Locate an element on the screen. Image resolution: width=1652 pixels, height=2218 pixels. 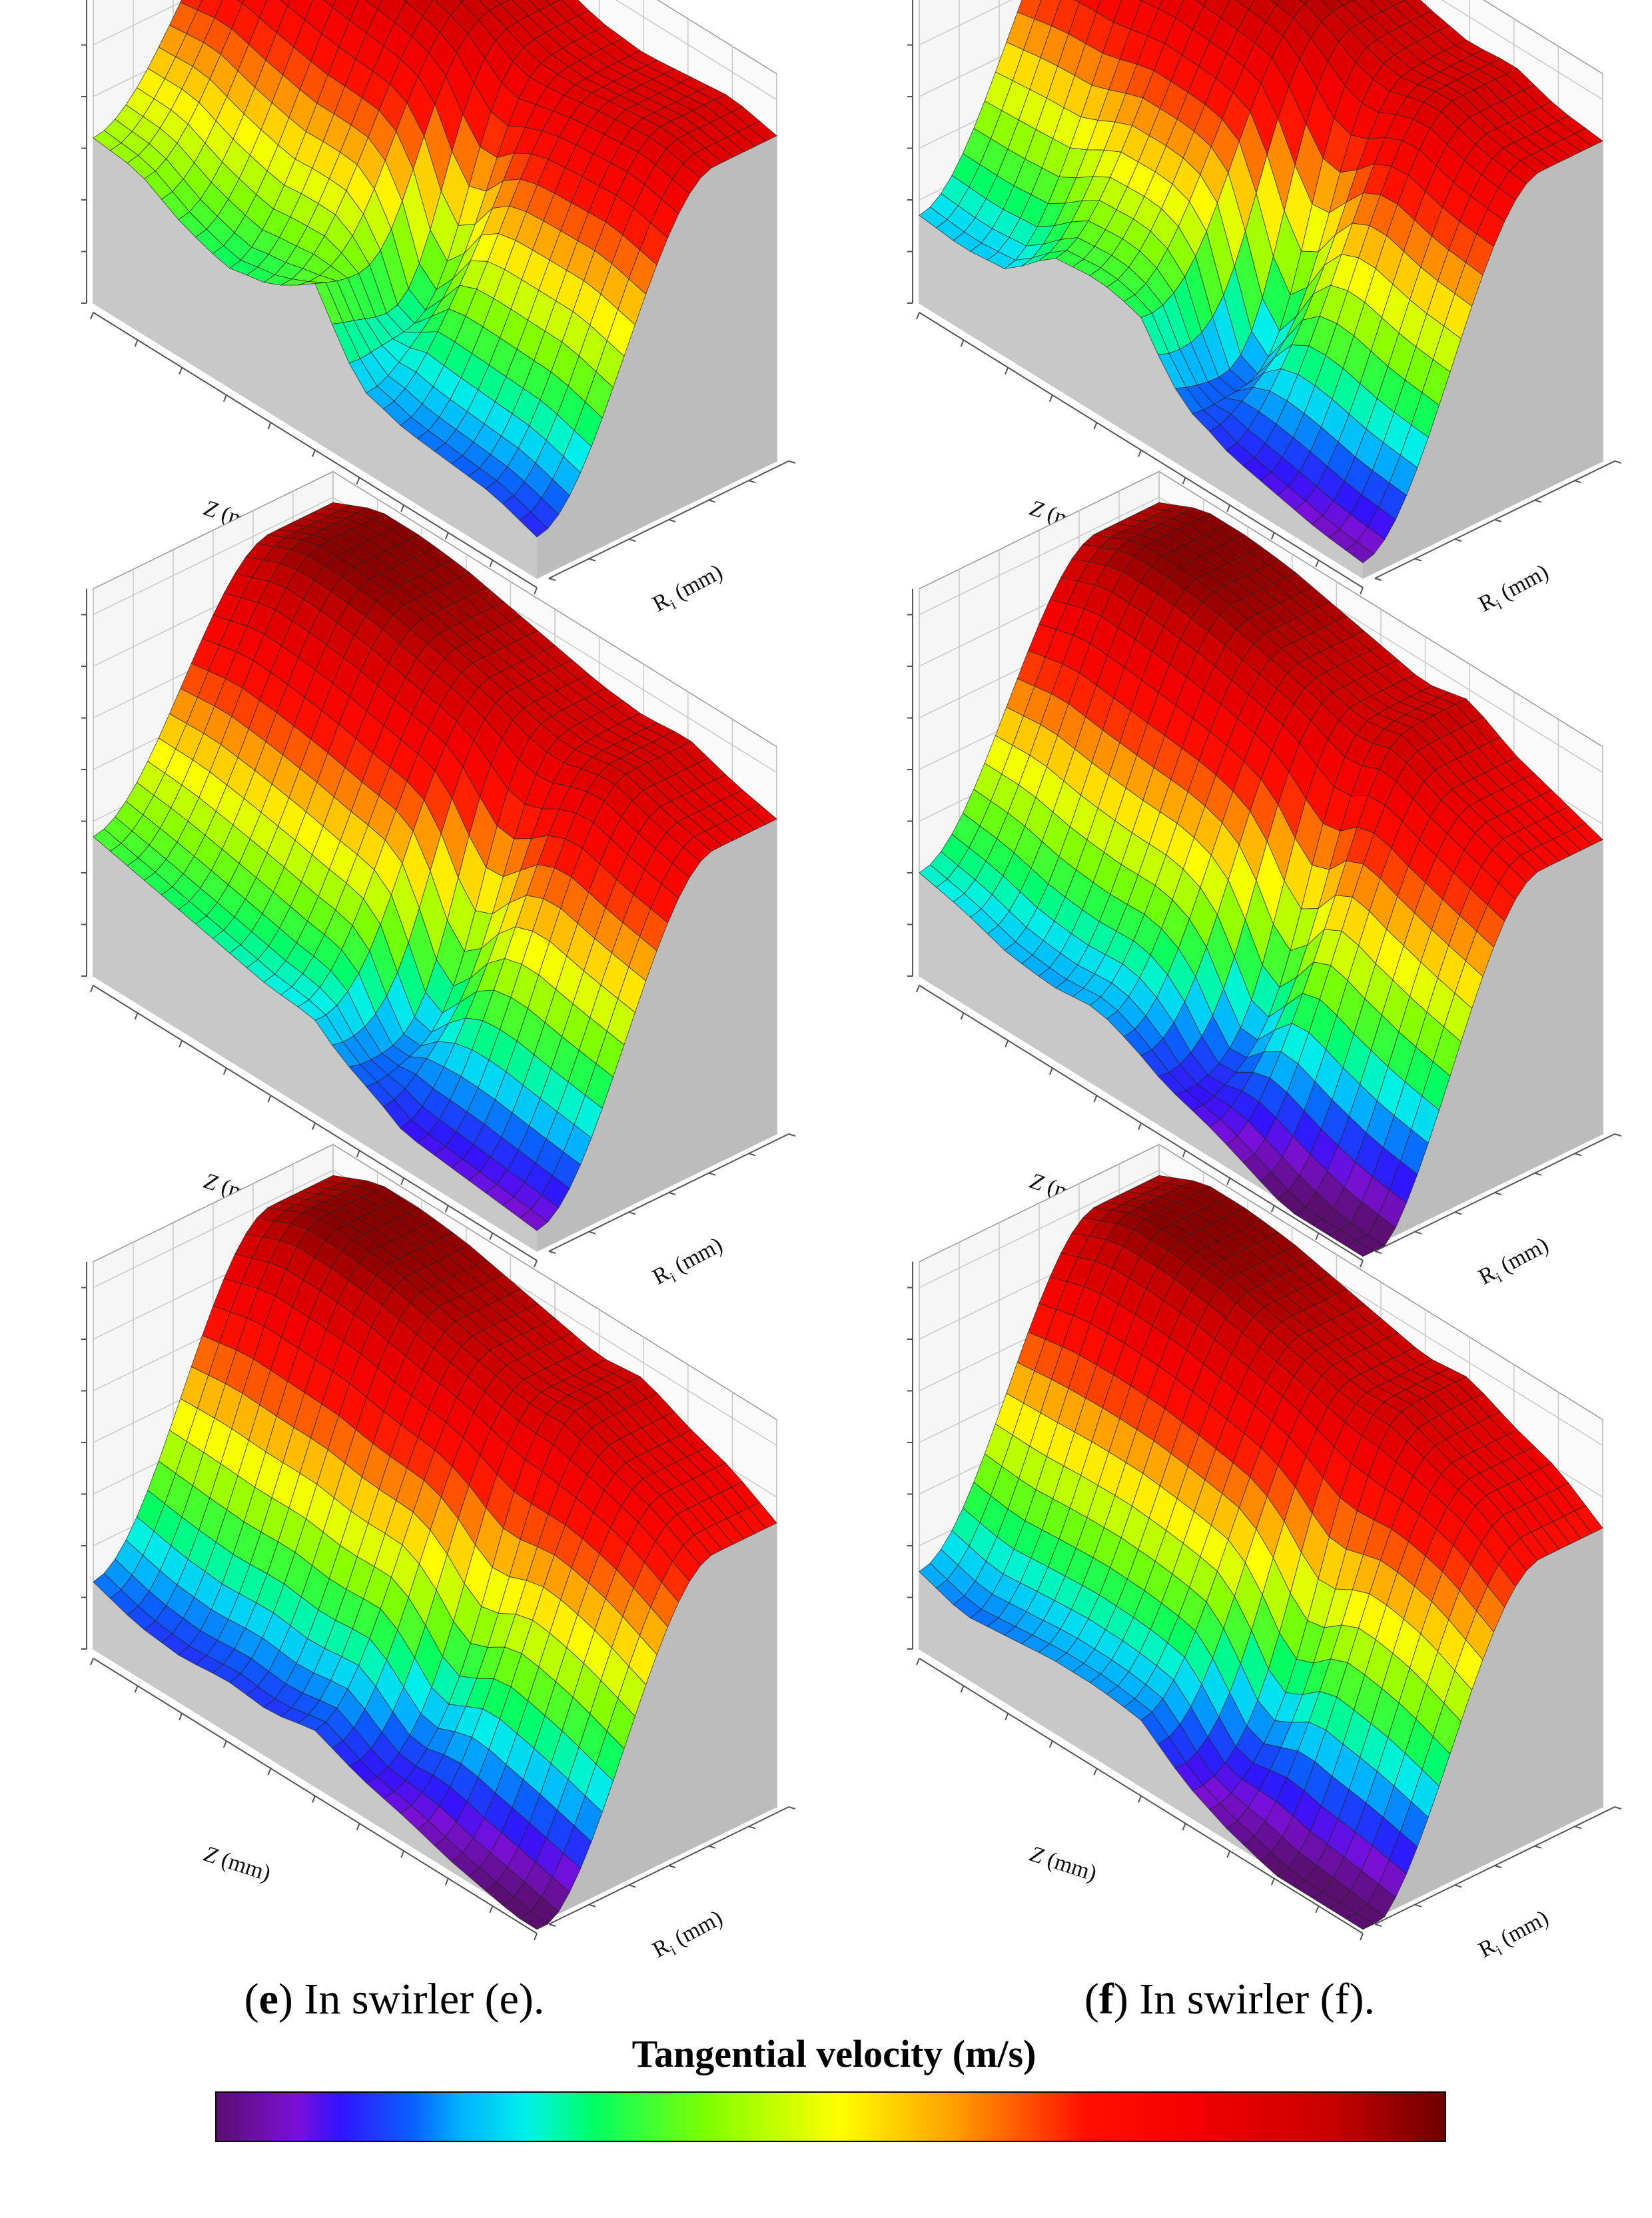
colorbar-title: Tangential velocity (m/s) is located at coordinates (834, 2053).